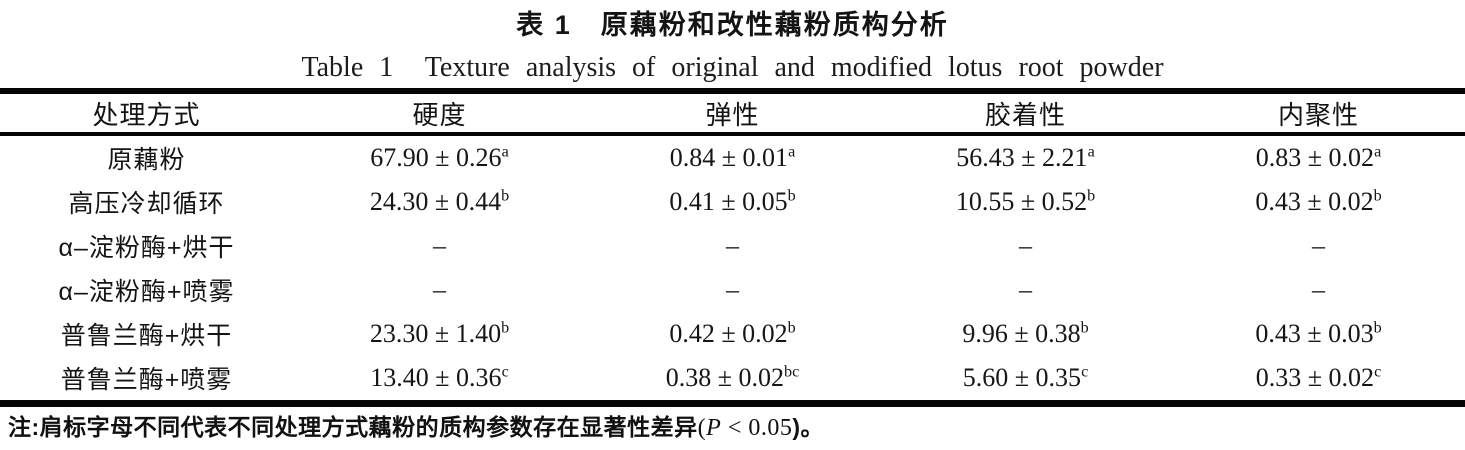 The height and width of the screenshot is (450, 1465). Describe the element at coordinates (146, 248) in the screenshot. I see `treatment-label: α–淀粉酶+烘干` at that location.